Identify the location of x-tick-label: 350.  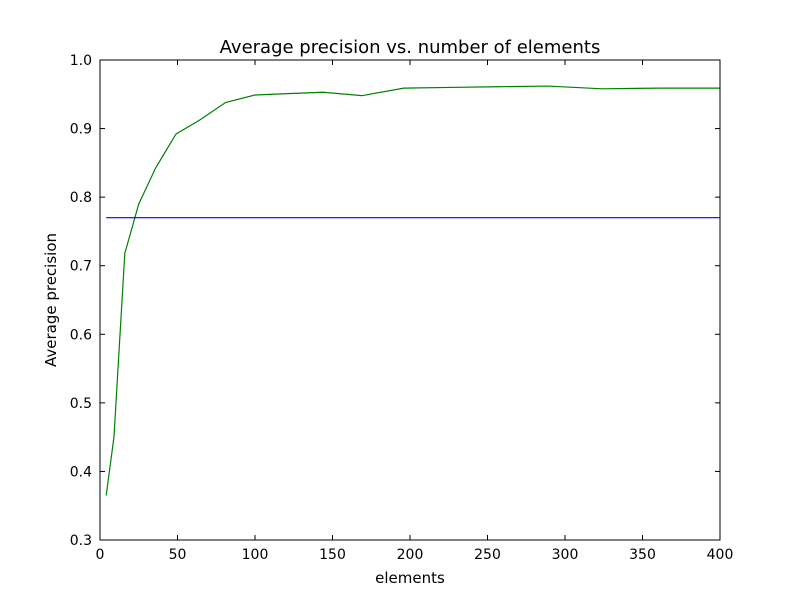
(642, 555).